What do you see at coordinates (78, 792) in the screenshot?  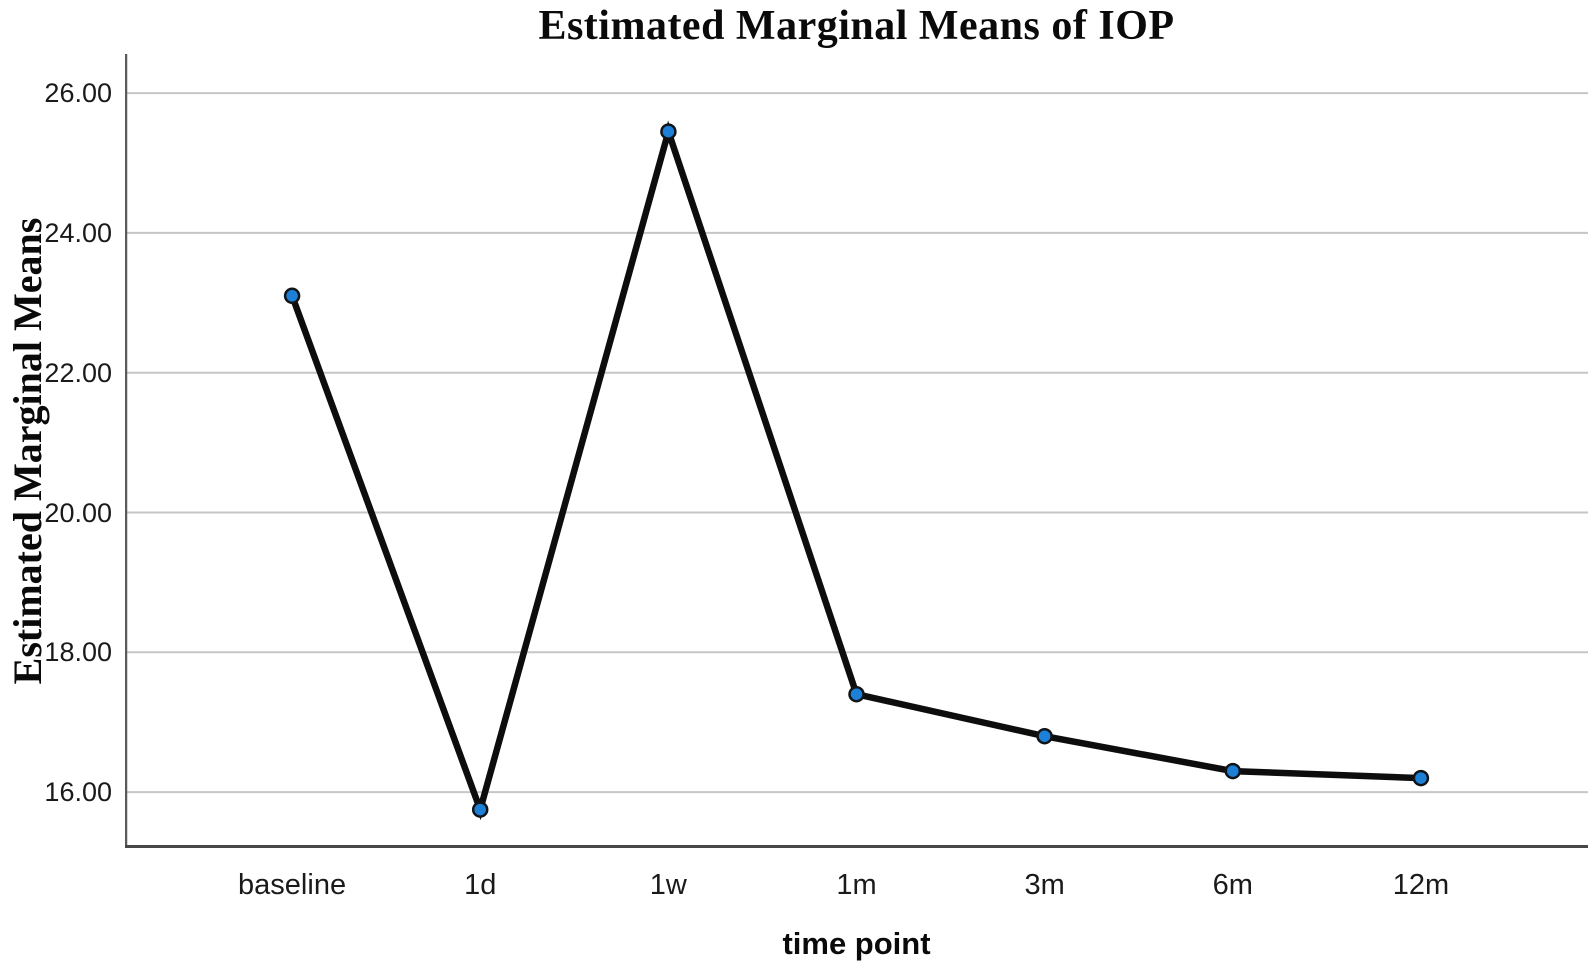 I see `y-tick-label: 16.00` at bounding box center [78, 792].